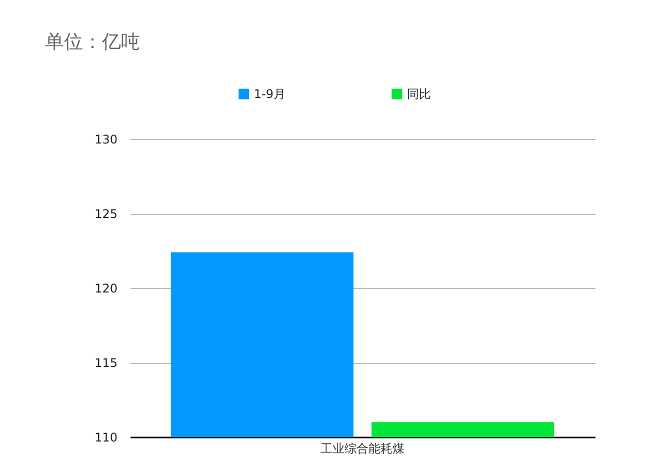  What do you see at coordinates (362, 449) in the screenshot?
I see `x-tick-label: 工业综合能耗煤` at bounding box center [362, 449].